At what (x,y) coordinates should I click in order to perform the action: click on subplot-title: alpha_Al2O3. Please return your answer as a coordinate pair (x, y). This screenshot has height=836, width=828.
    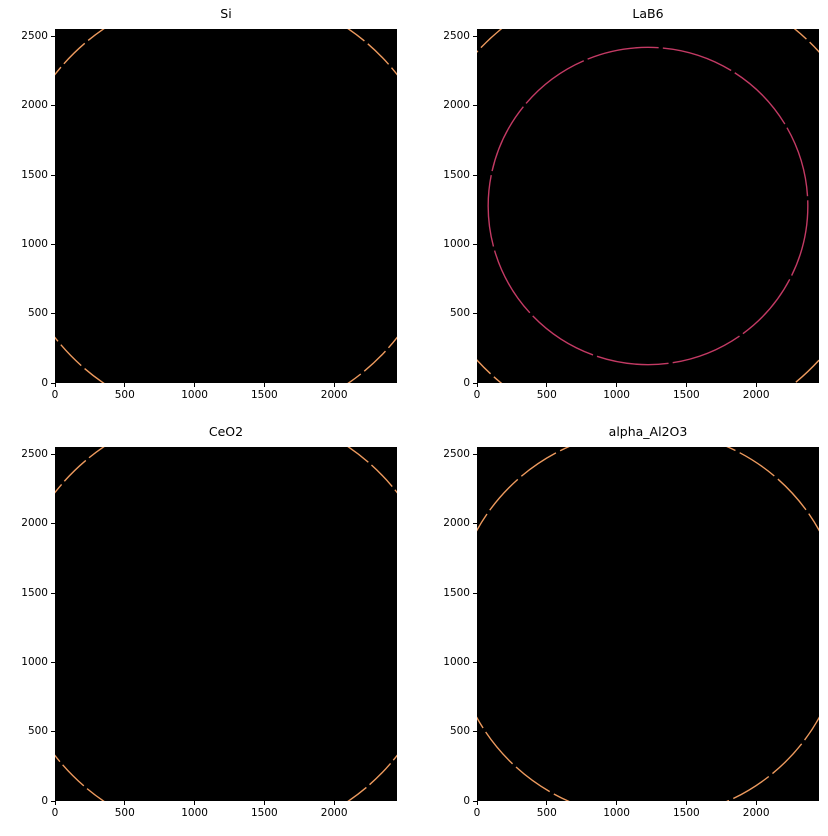
    Looking at the image, I should click on (648, 431).